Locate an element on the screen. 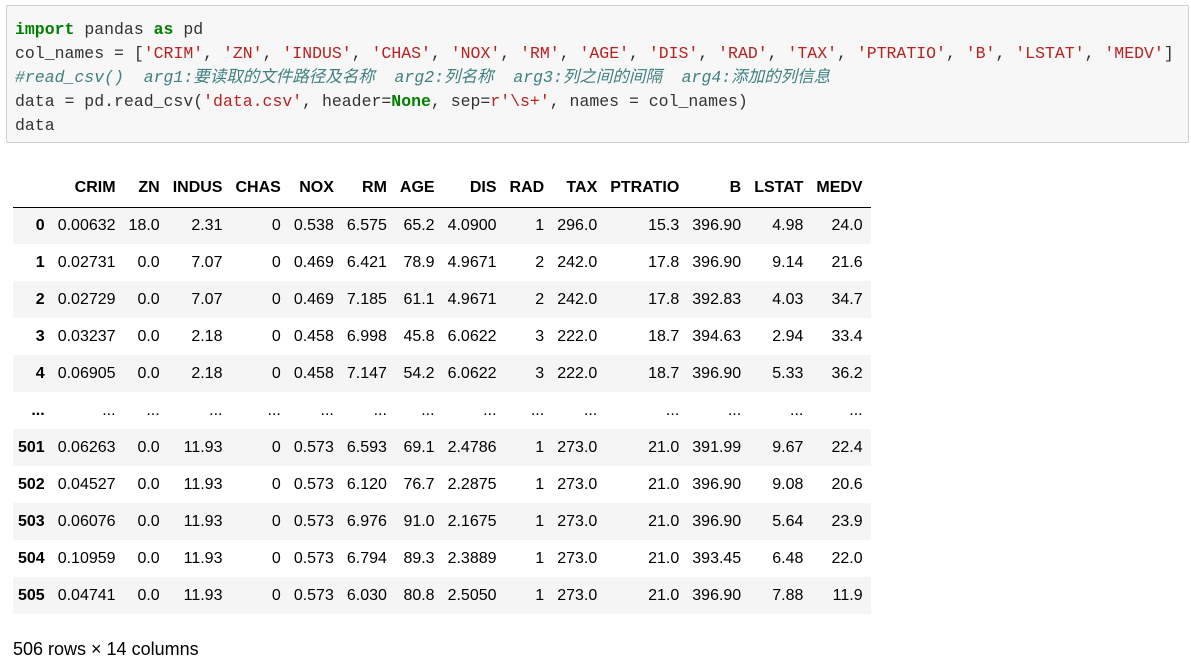 The width and height of the screenshot is (1191, 668). keyword-as: as is located at coordinates (163, 29).